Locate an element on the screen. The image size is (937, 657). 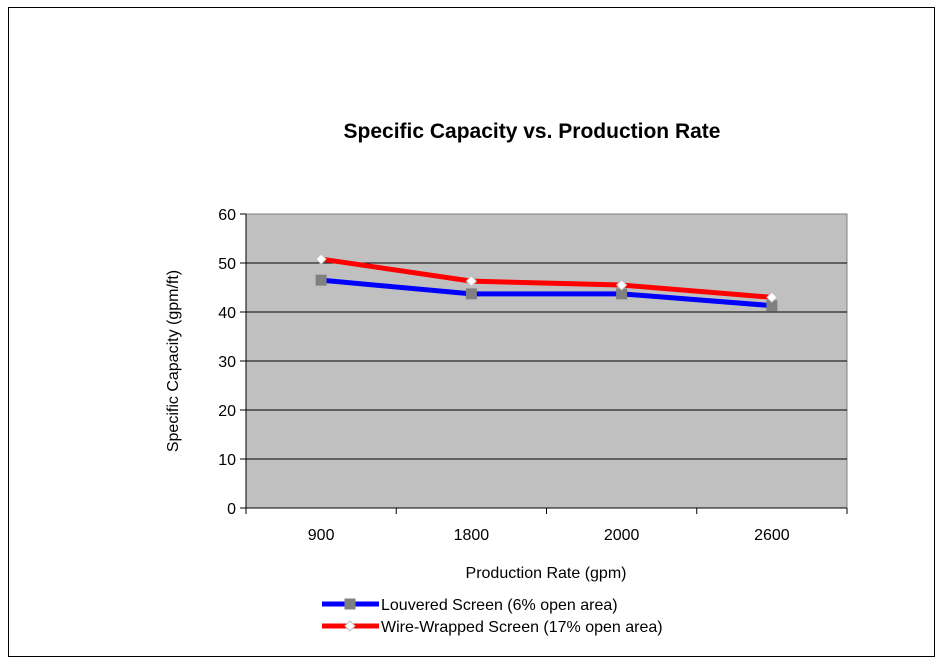
chart-title: Specific Capacity vs. Production Rate is located at coordinates (532, 131).